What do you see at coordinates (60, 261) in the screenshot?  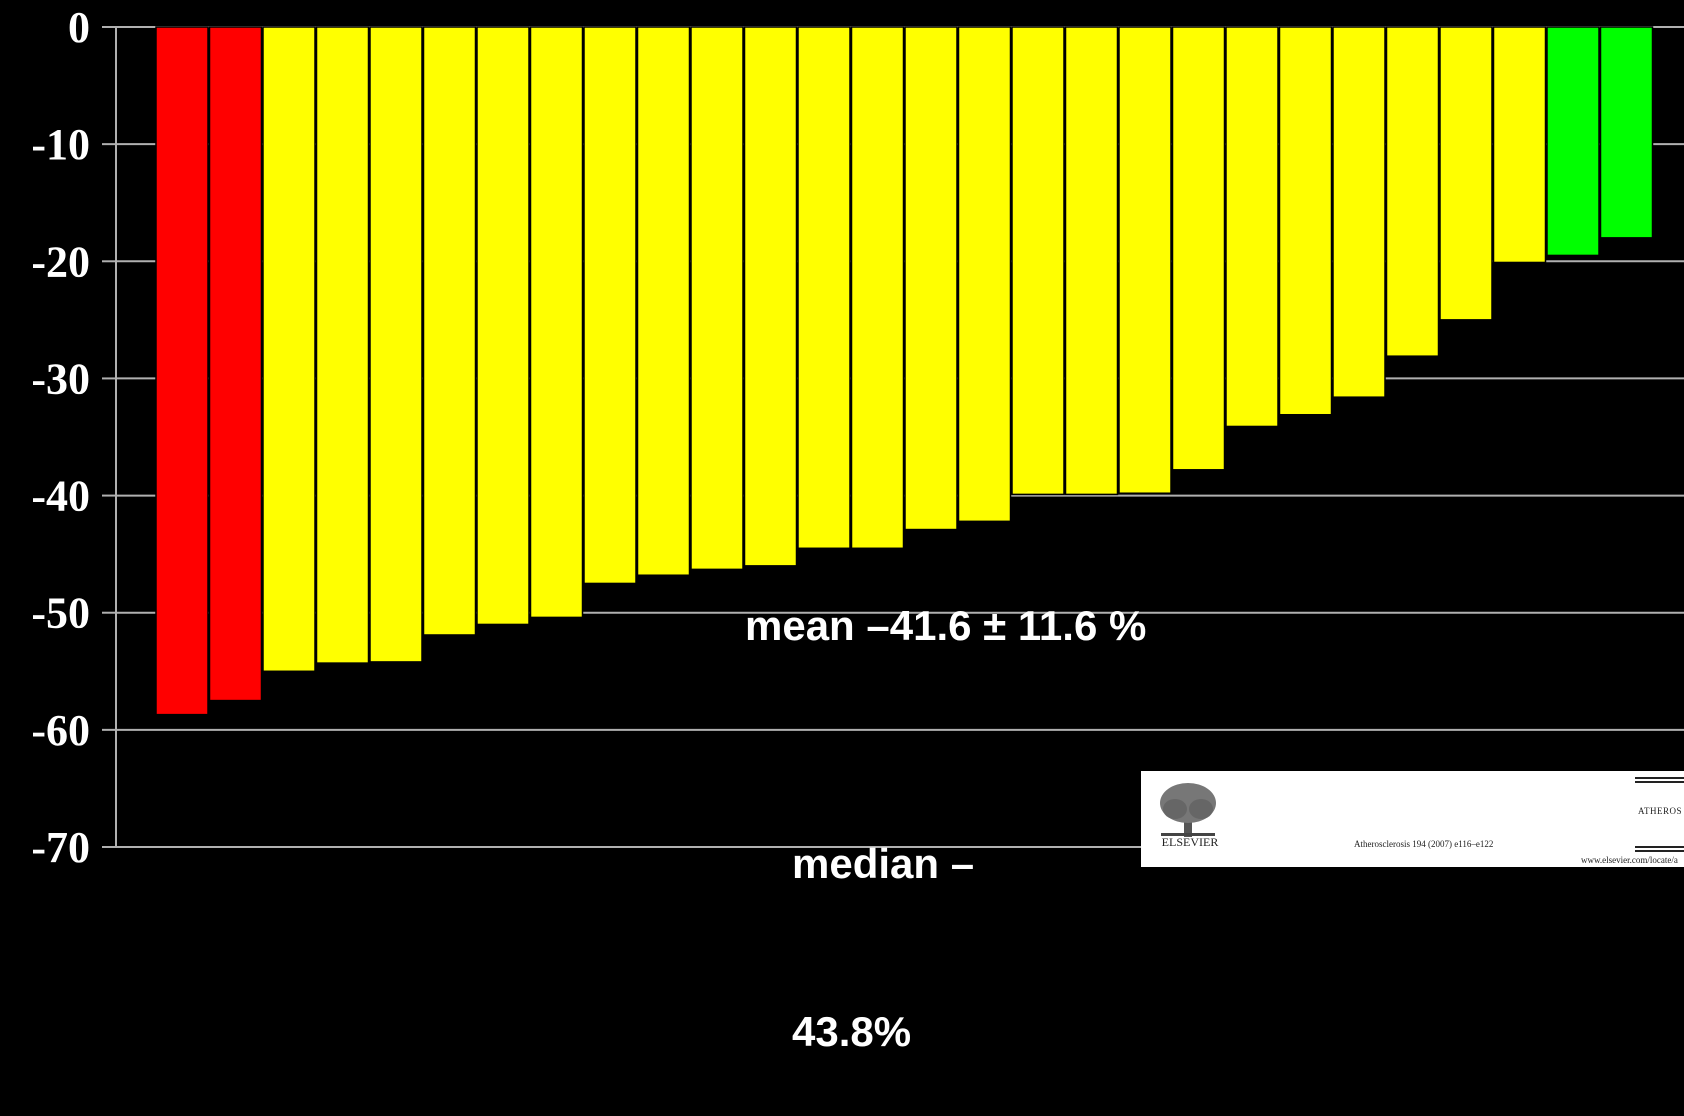 I see `y-tick-label: -20` at bounding box center [60, 261].